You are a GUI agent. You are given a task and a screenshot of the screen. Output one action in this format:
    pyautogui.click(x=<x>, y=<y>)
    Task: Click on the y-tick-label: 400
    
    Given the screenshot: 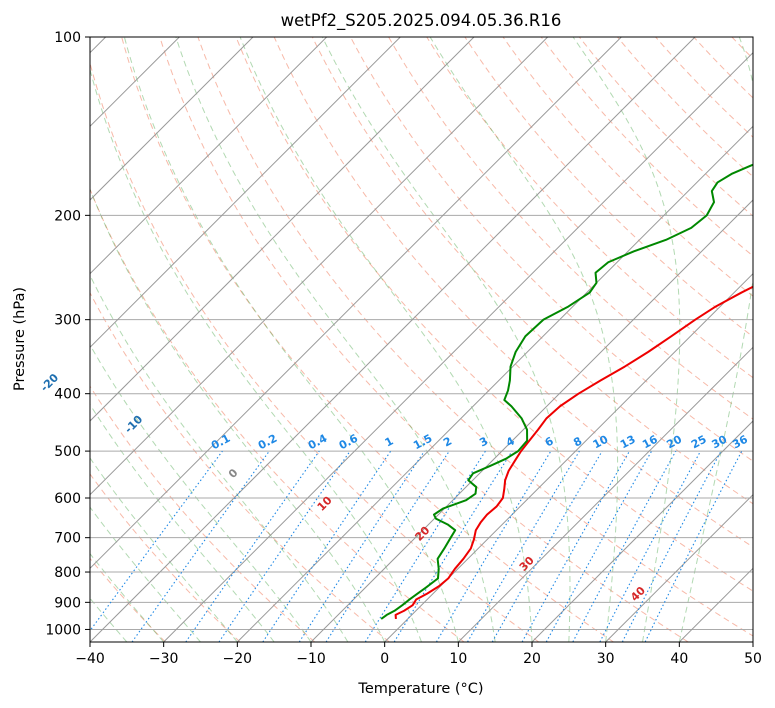 What is the action you would take?
    pyautogui.click(x=67, y=395)
    